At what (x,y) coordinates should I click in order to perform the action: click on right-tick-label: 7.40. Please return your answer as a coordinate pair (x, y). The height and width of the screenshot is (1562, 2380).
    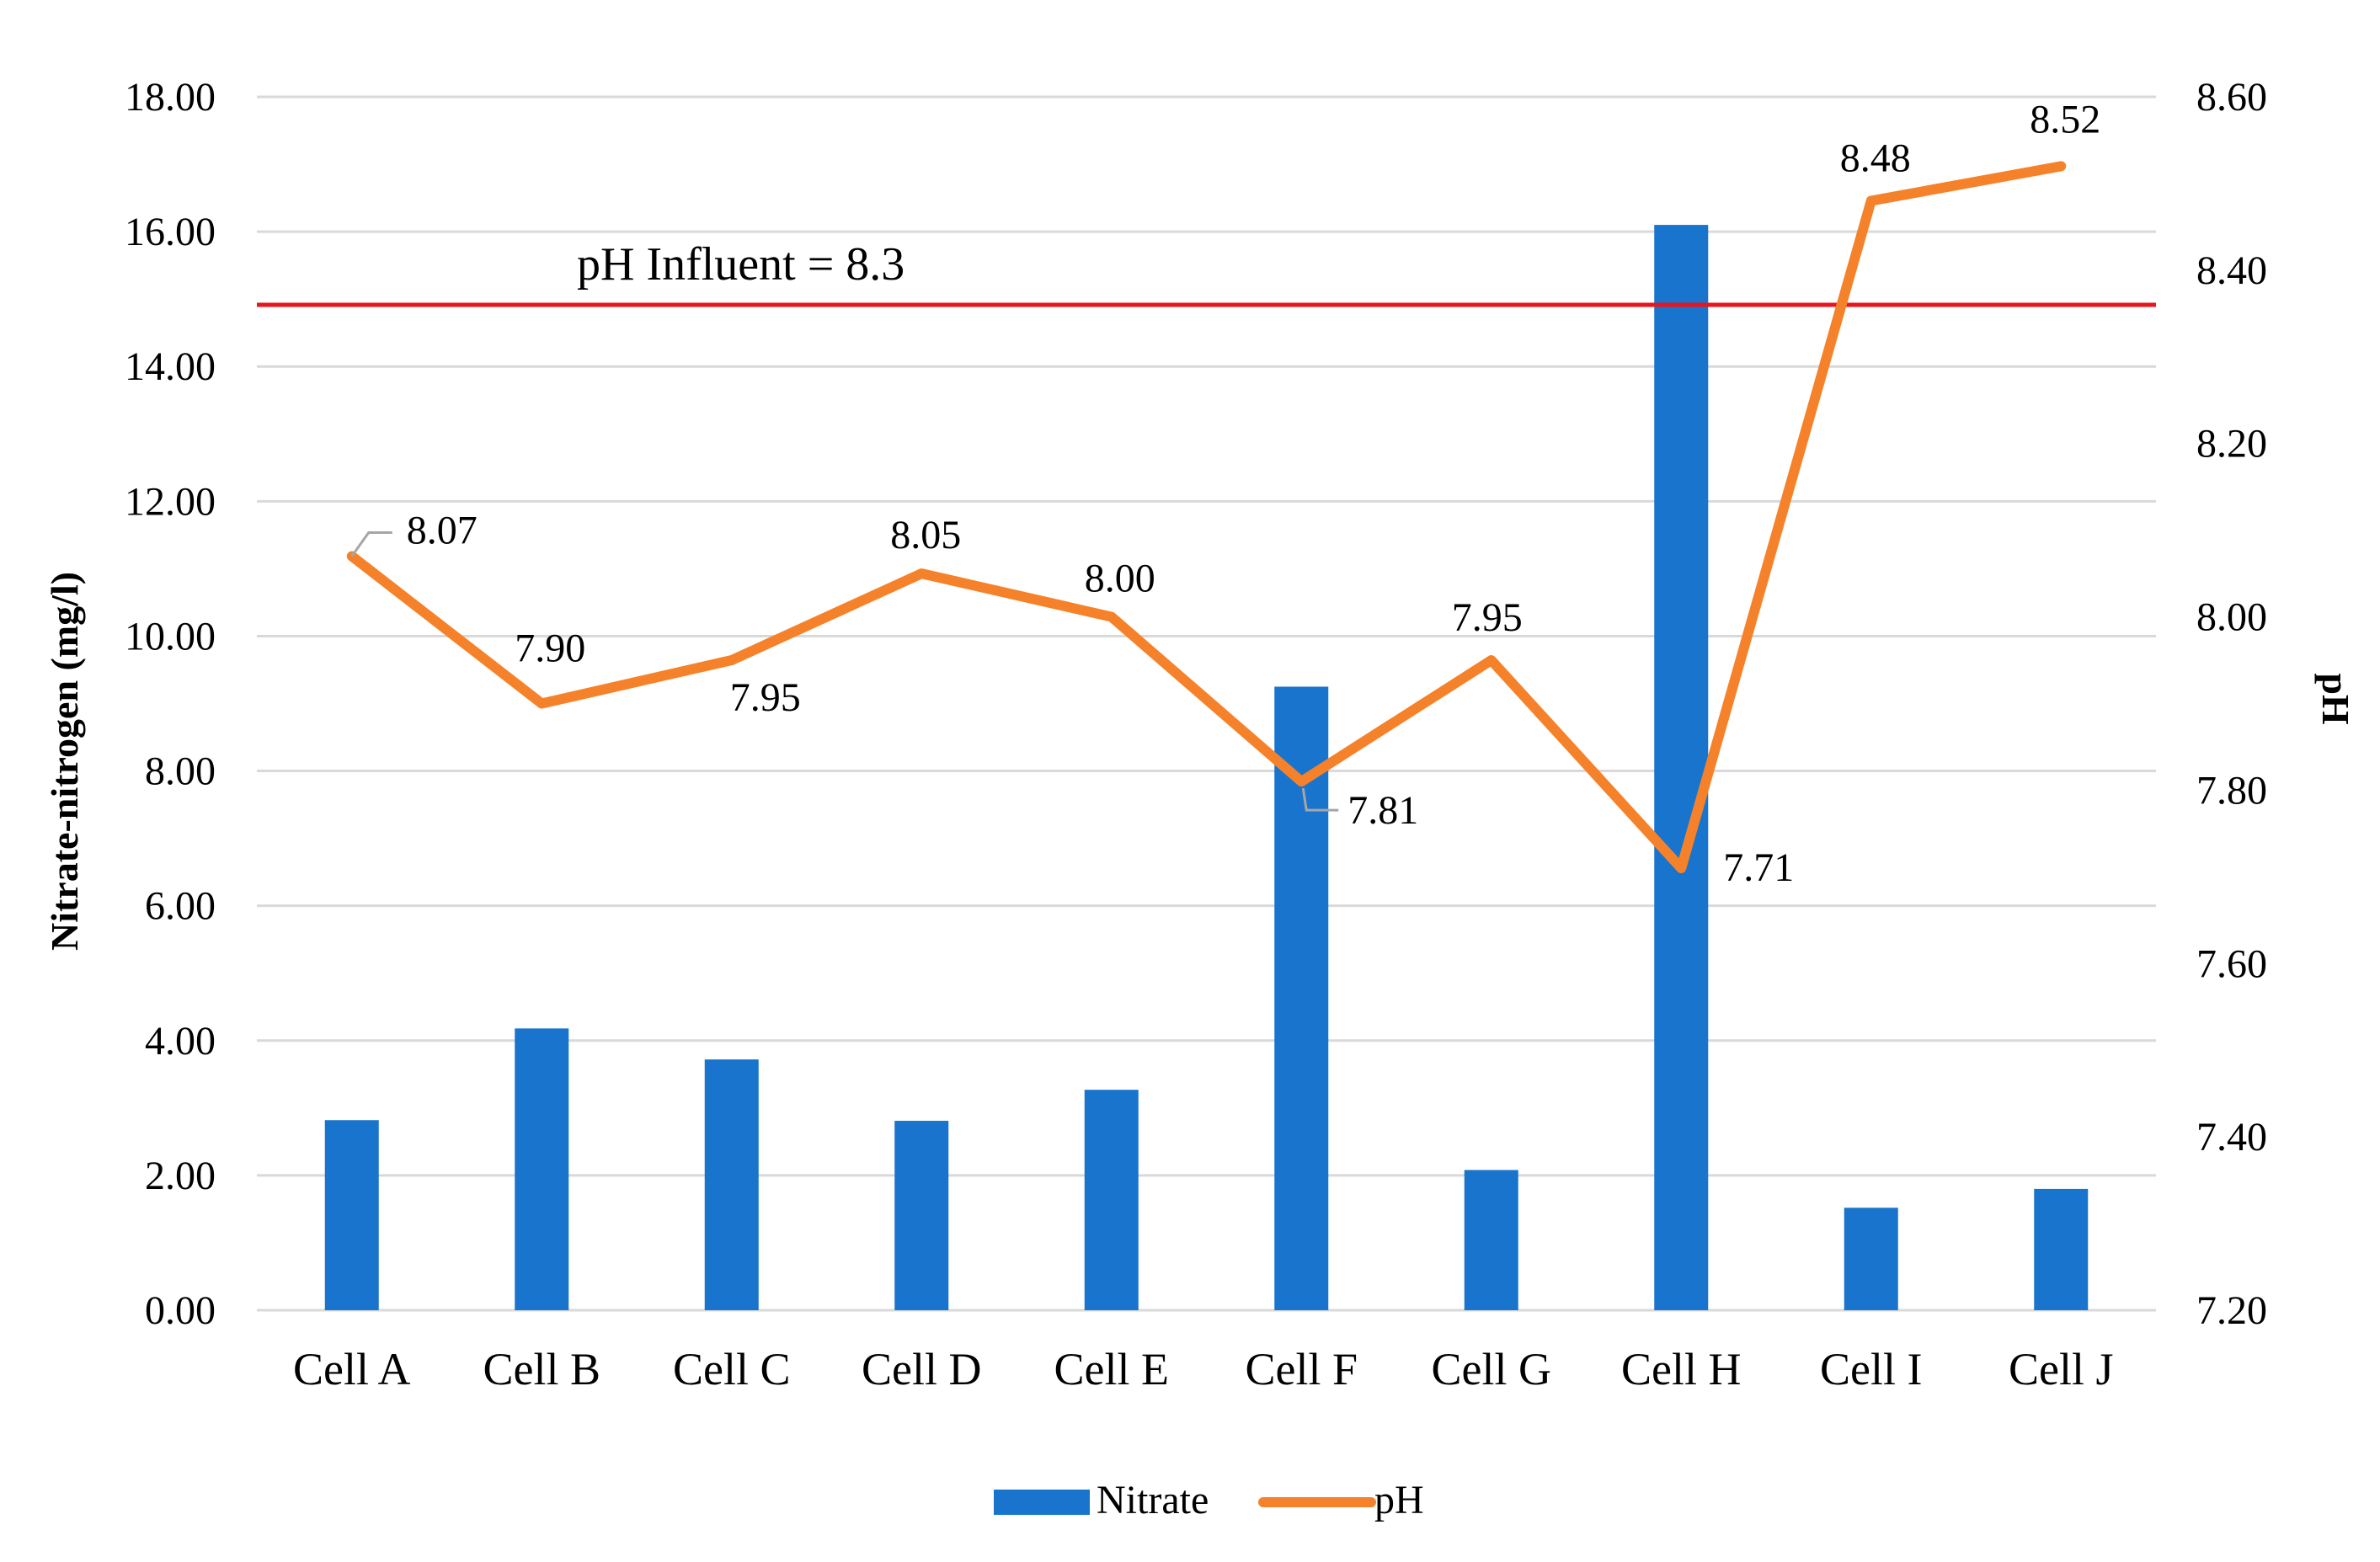
    Looking at the image, I should click on (2231, 1137).